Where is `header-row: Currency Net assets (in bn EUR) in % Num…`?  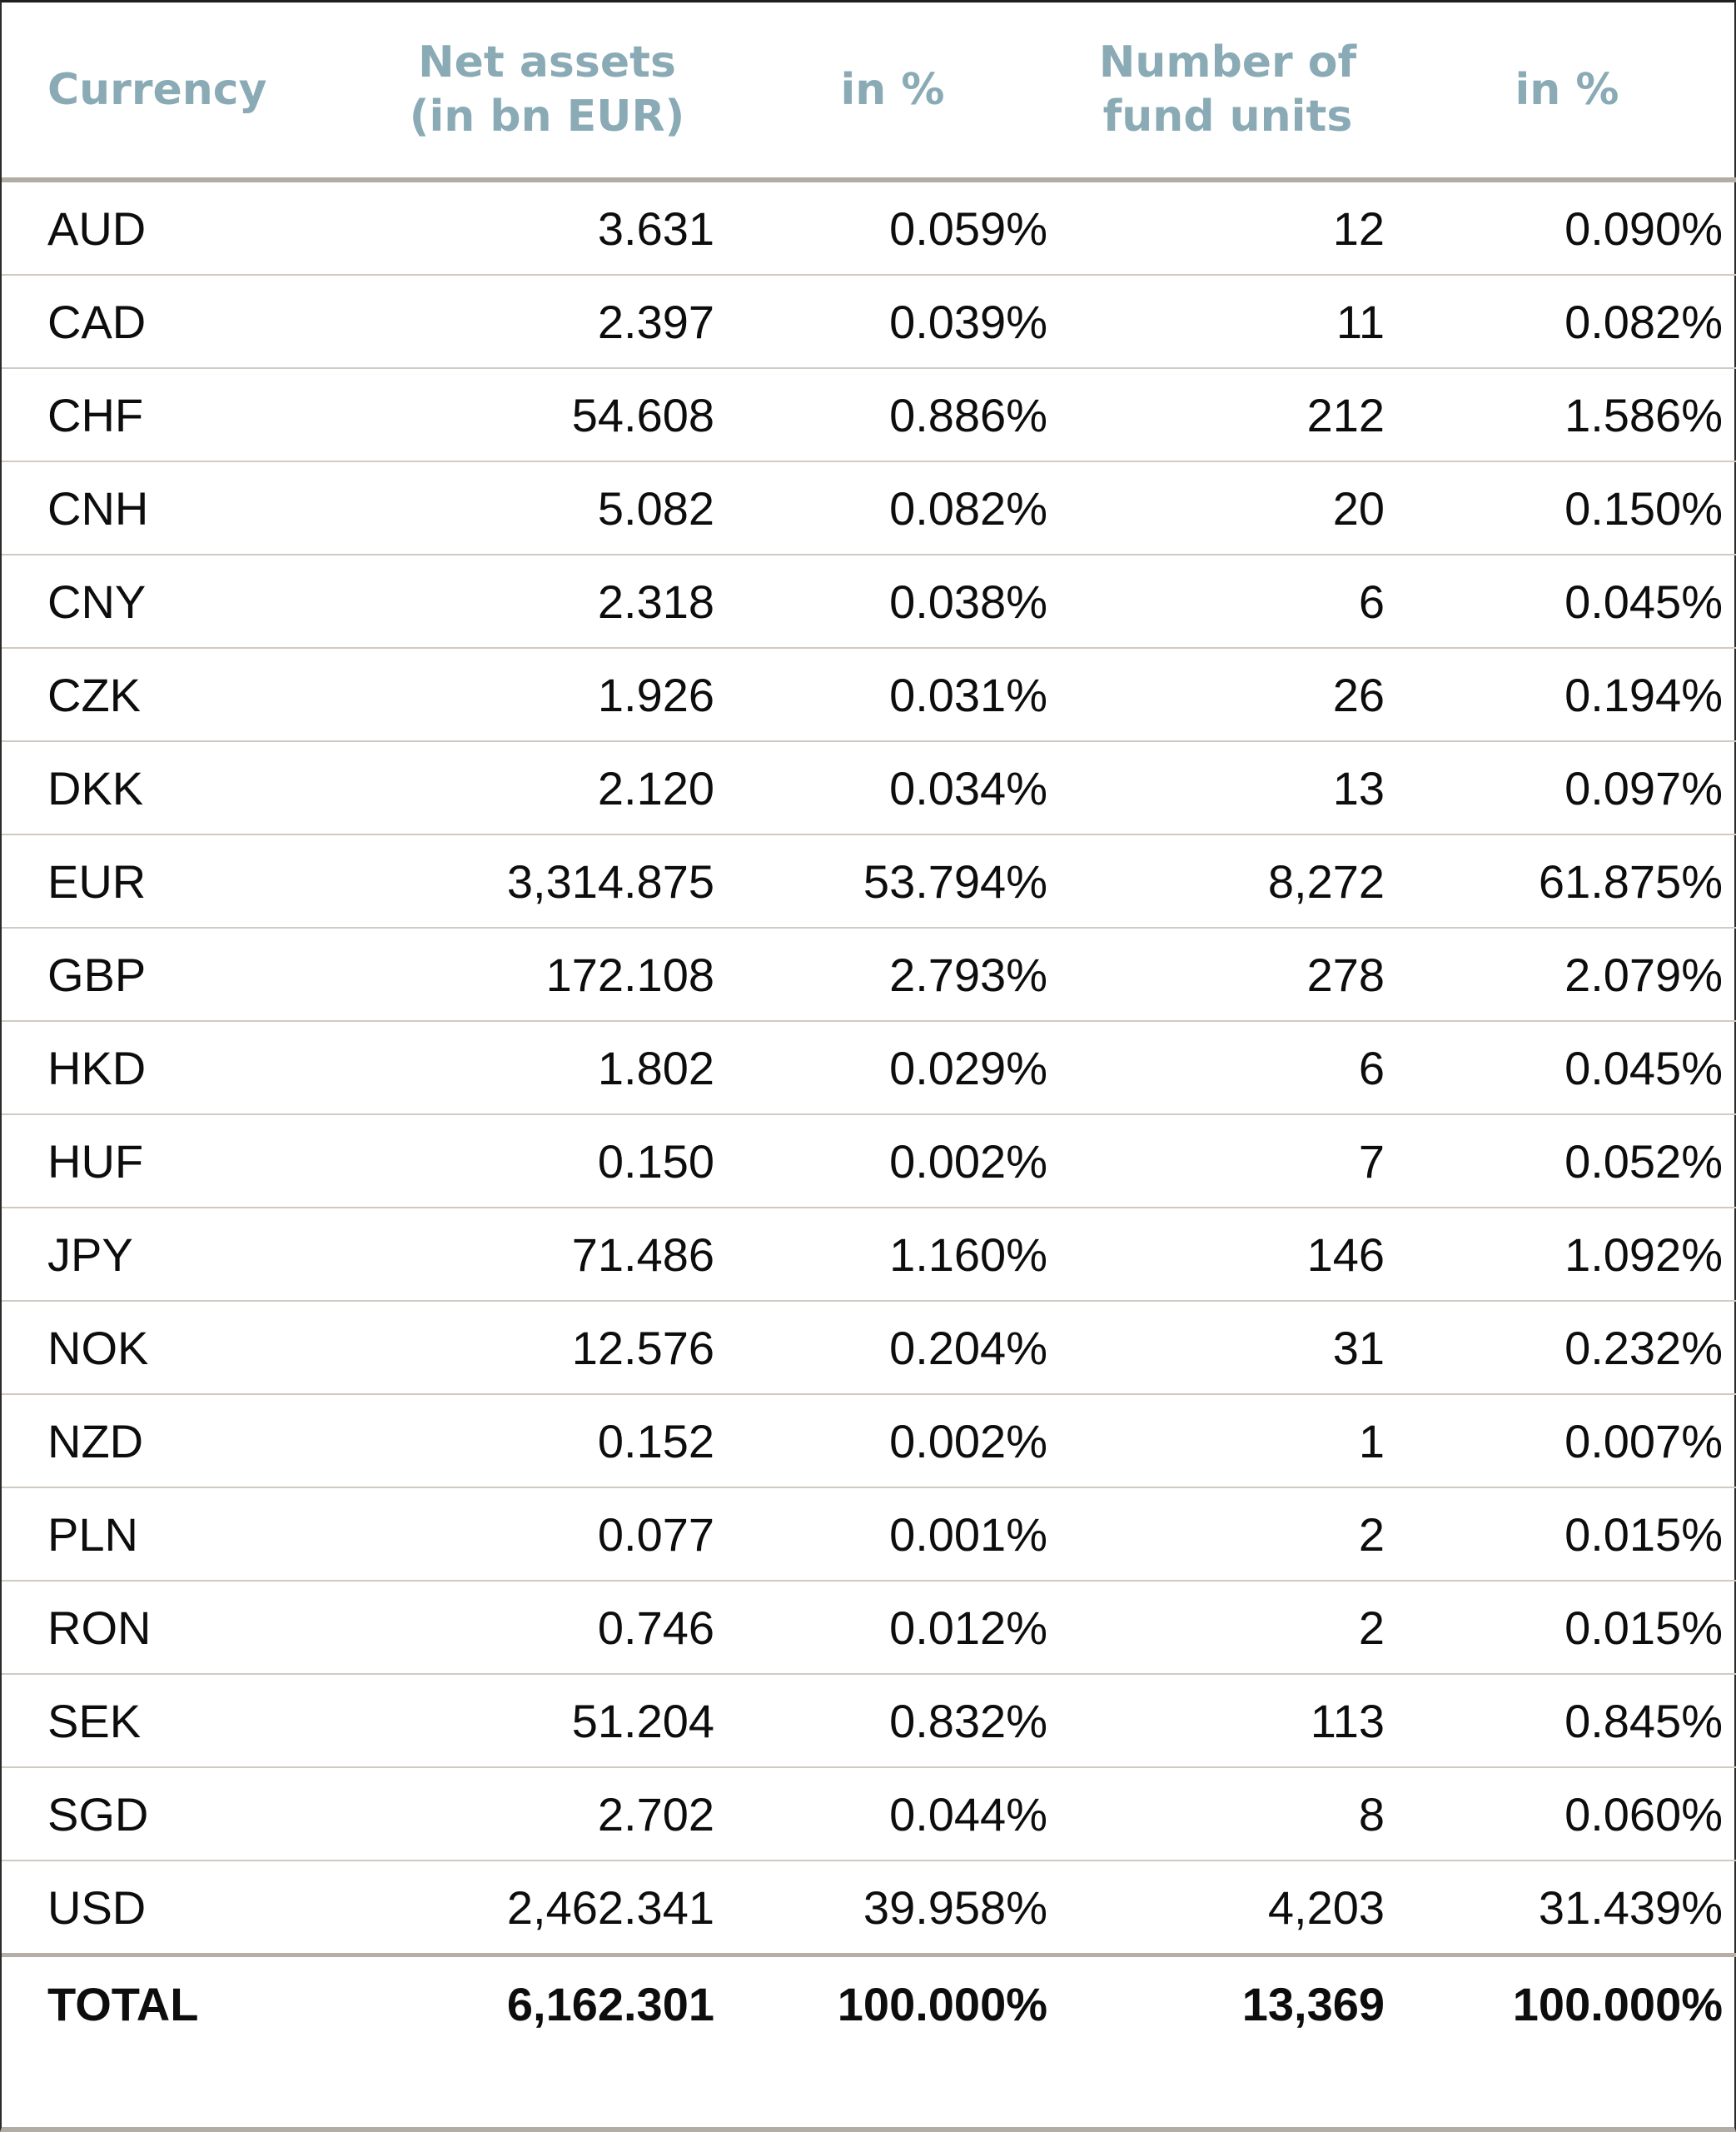
header-row: Currency Net assets (in bn EUR) in % Num… is located at coordinates (869, 91).